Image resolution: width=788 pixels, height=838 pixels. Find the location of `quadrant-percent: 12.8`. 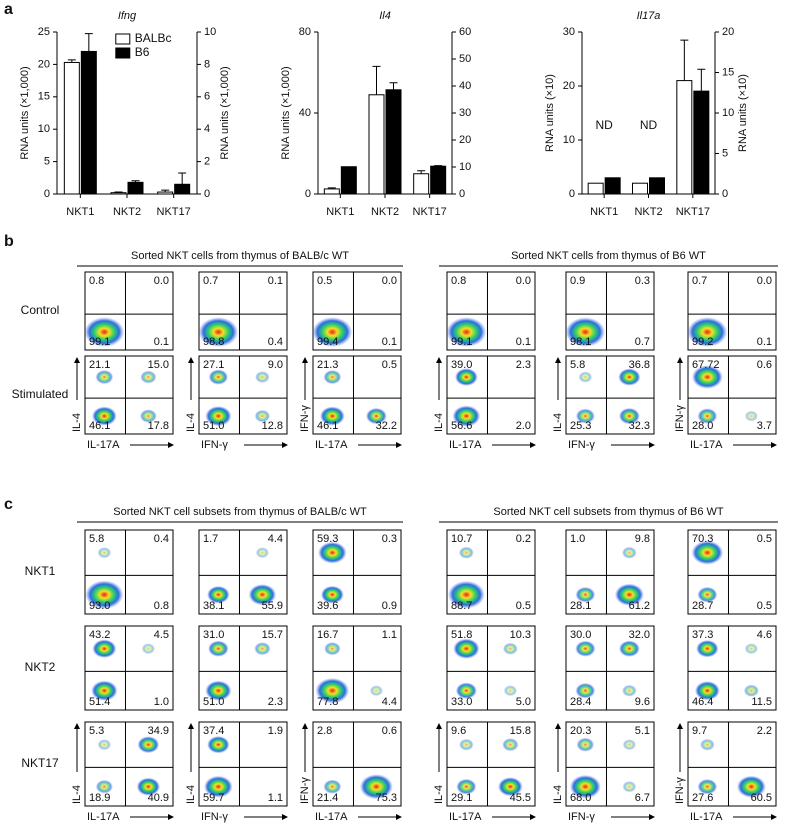

quadrant-percent: 12.8 is located at coordinates (272, 426).